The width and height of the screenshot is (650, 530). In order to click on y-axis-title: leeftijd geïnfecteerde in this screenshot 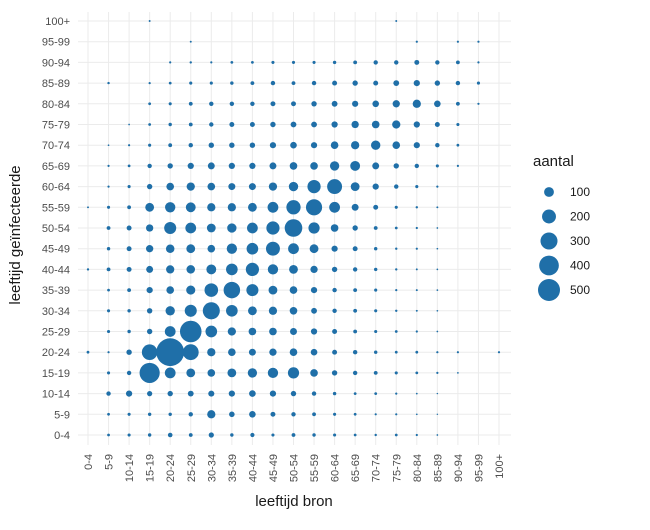, I will do `click(15, 234)`.